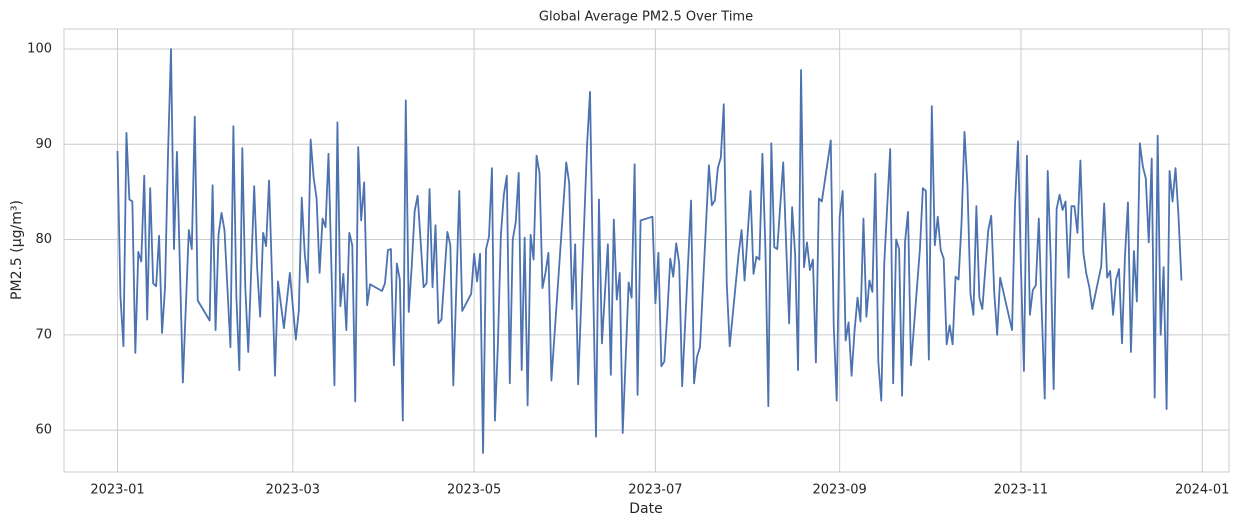 Image resolution: width=1236 pixels, height=527 pixels. What do you see at coordinates (840, 490) in the screenshot?
I see `x-tick-label: 2023-09` at bounding box center [840, 490].